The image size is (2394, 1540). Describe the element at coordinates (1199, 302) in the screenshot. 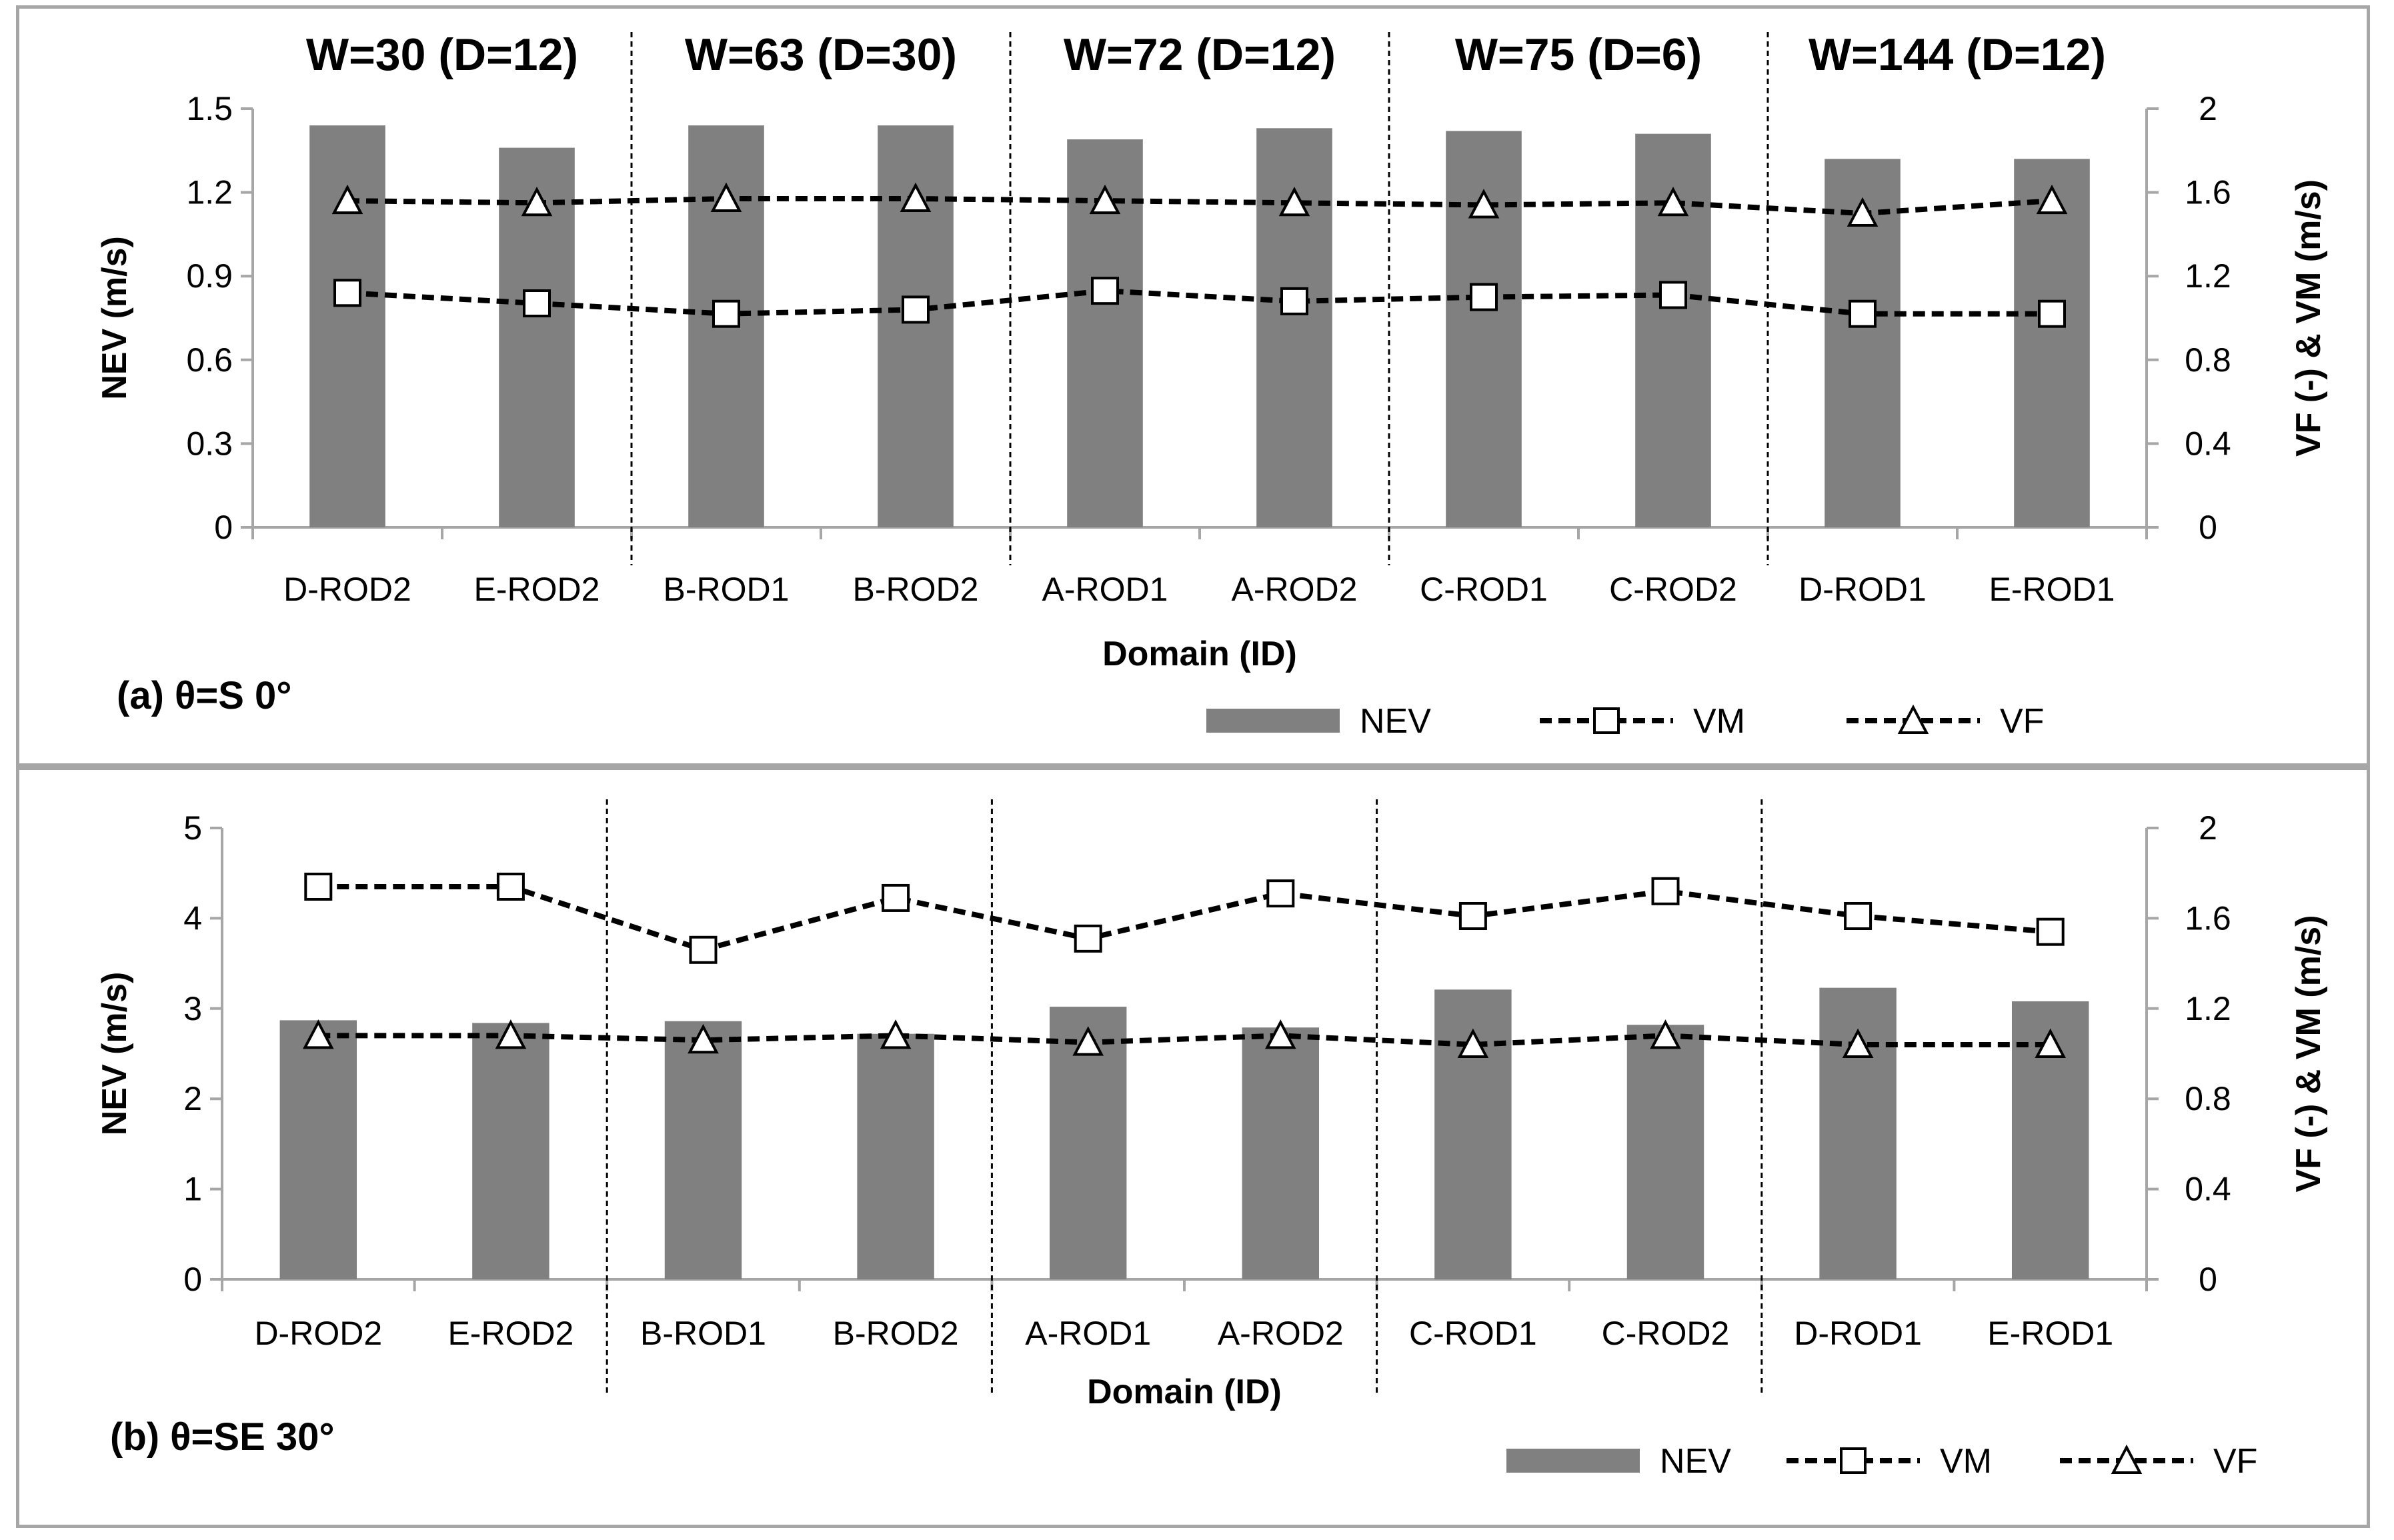

I see `vm-series-line` at that location.